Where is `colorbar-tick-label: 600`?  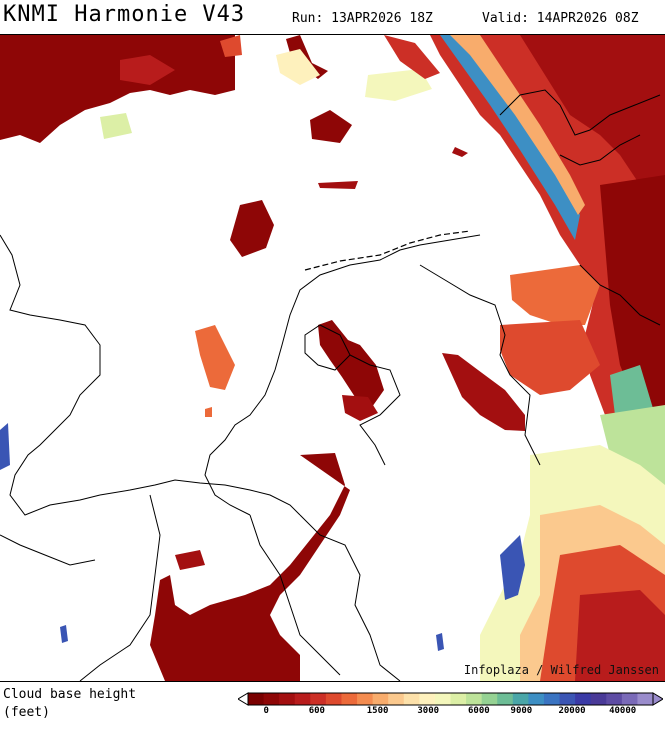
colorbar-tick-label: 600 is located at coordinates (316, 711).